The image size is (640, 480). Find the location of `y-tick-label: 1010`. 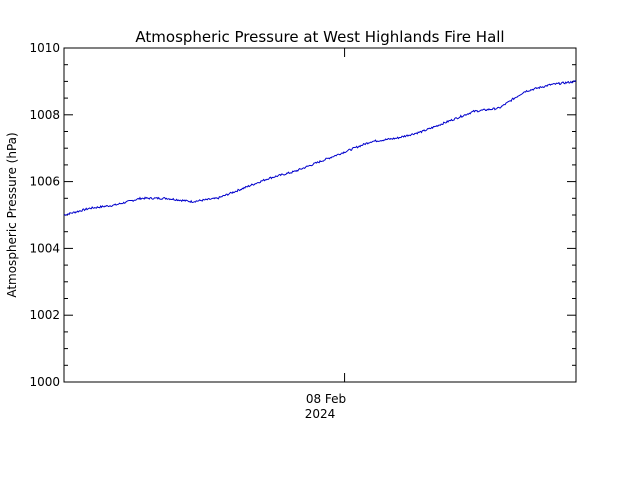

y-tick-label: 1010 is located at coordinates (44, 48).